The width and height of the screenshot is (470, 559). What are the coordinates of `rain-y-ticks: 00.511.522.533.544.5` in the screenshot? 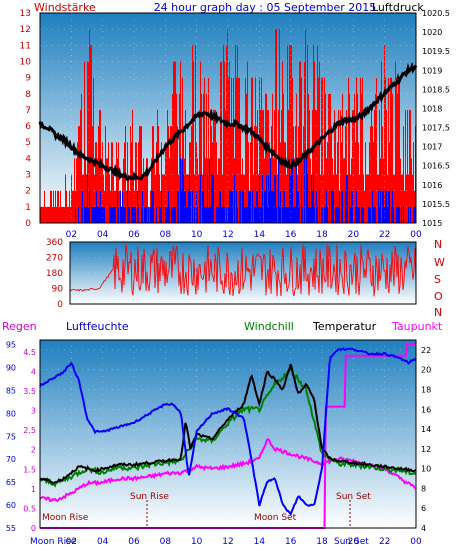 It's located at (29, 440).